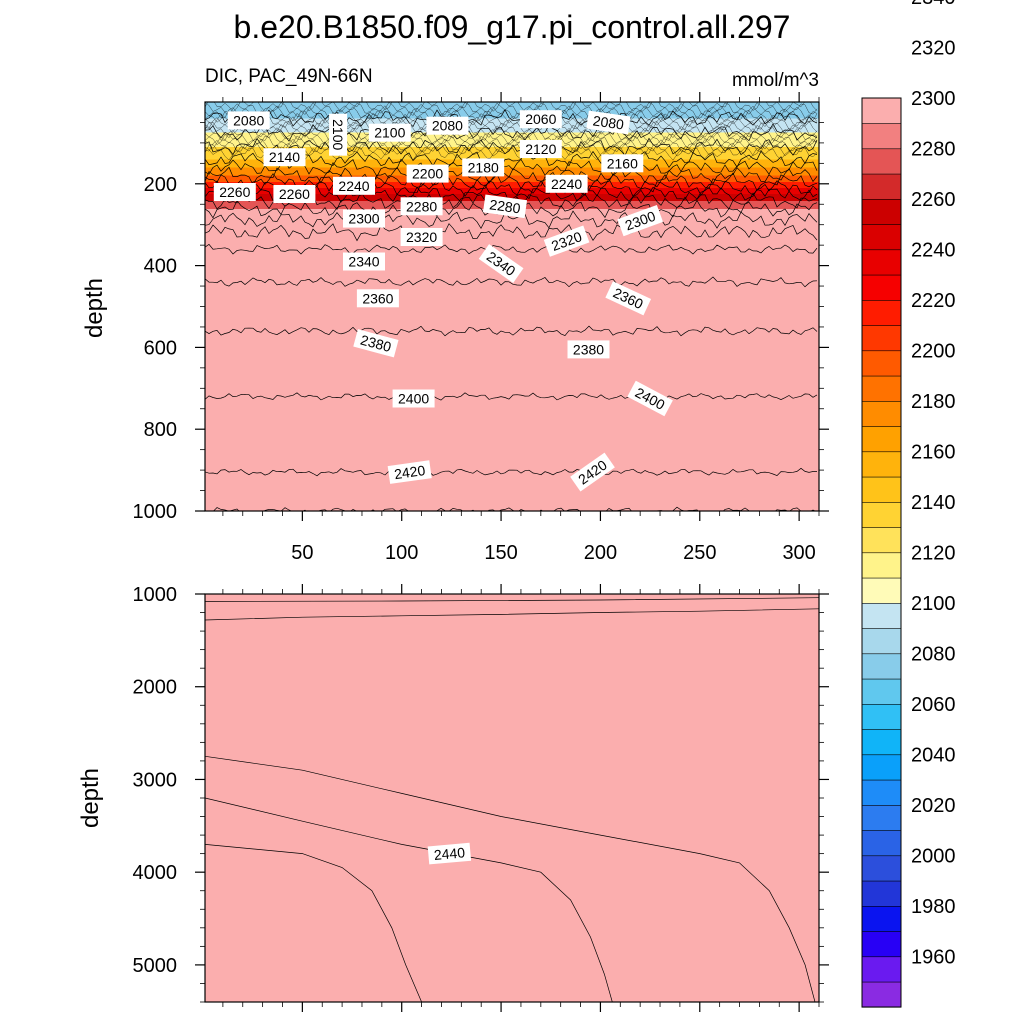 The image size is (1024, 1024). I want to click on x-tick-label: 150, so click(500, 553).